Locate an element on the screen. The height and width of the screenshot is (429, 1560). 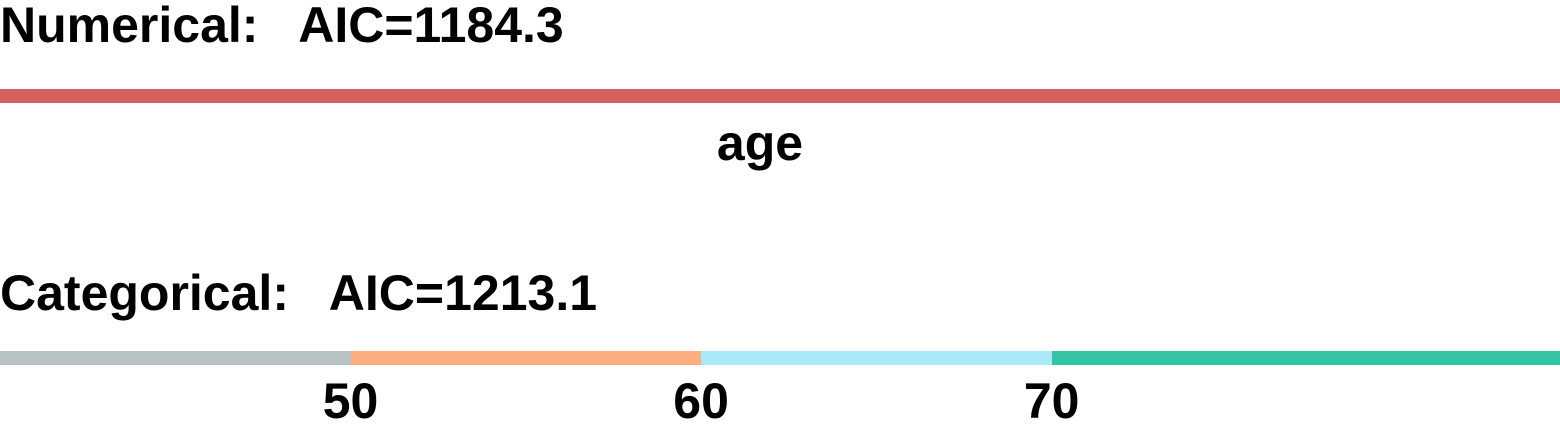
categorical-heading: Categorical: AIC=1213.1 is located at coordinates (299, 293).